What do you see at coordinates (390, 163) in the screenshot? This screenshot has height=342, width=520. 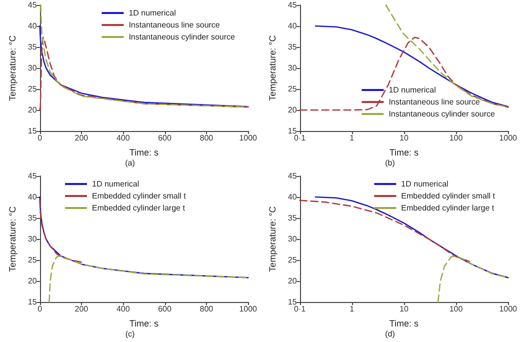 I see `text: (b)` at bounding box center [390, 163].